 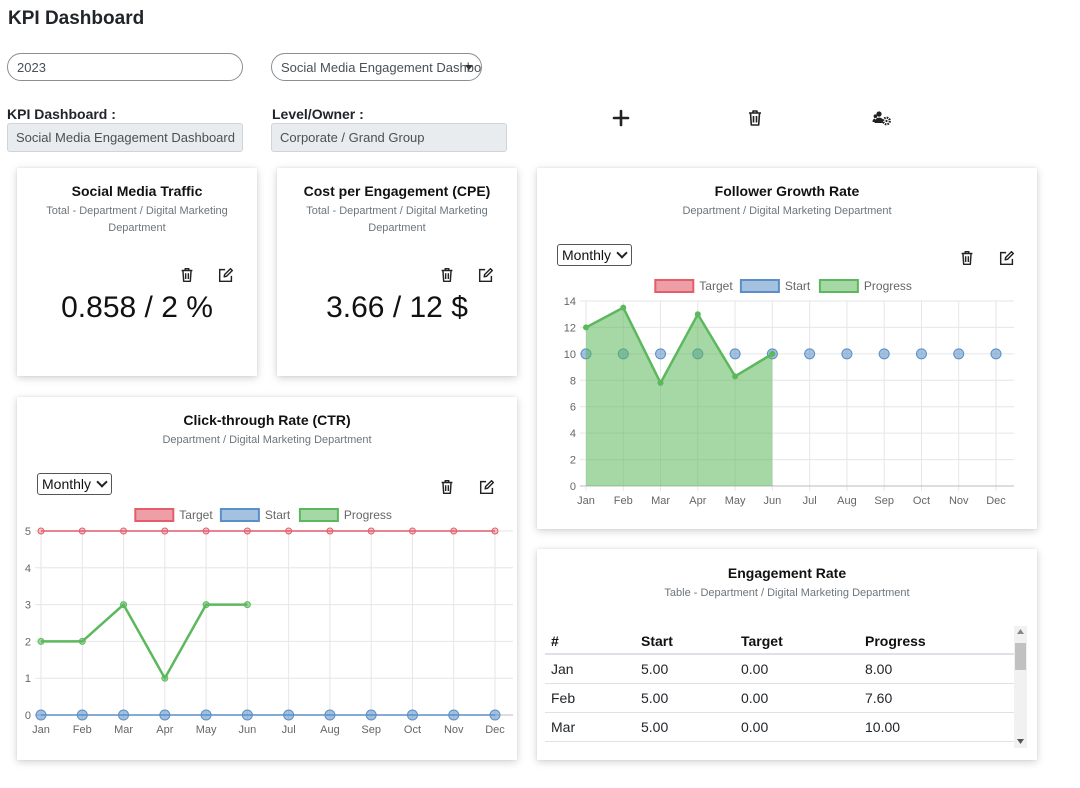 I want to click on owner-field: Corporate / Grand Group, so click(x=389, y=137).